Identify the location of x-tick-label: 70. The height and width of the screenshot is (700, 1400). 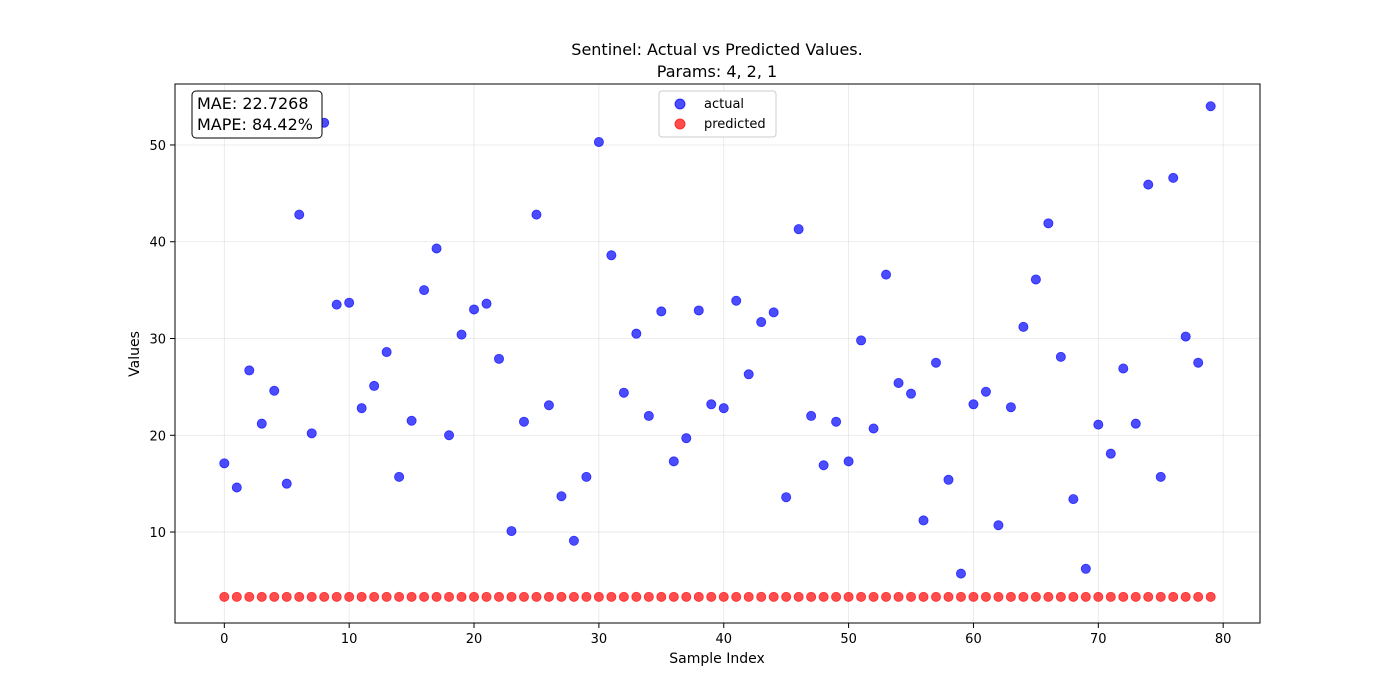
(1098, 639).